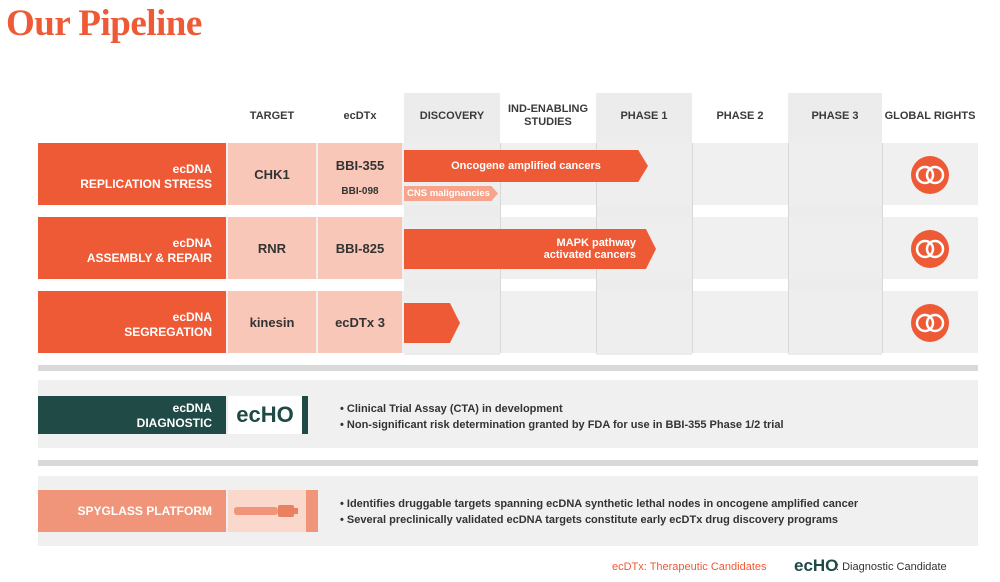  I want to click on page-title: Our Pipeline, so click(104, 23).